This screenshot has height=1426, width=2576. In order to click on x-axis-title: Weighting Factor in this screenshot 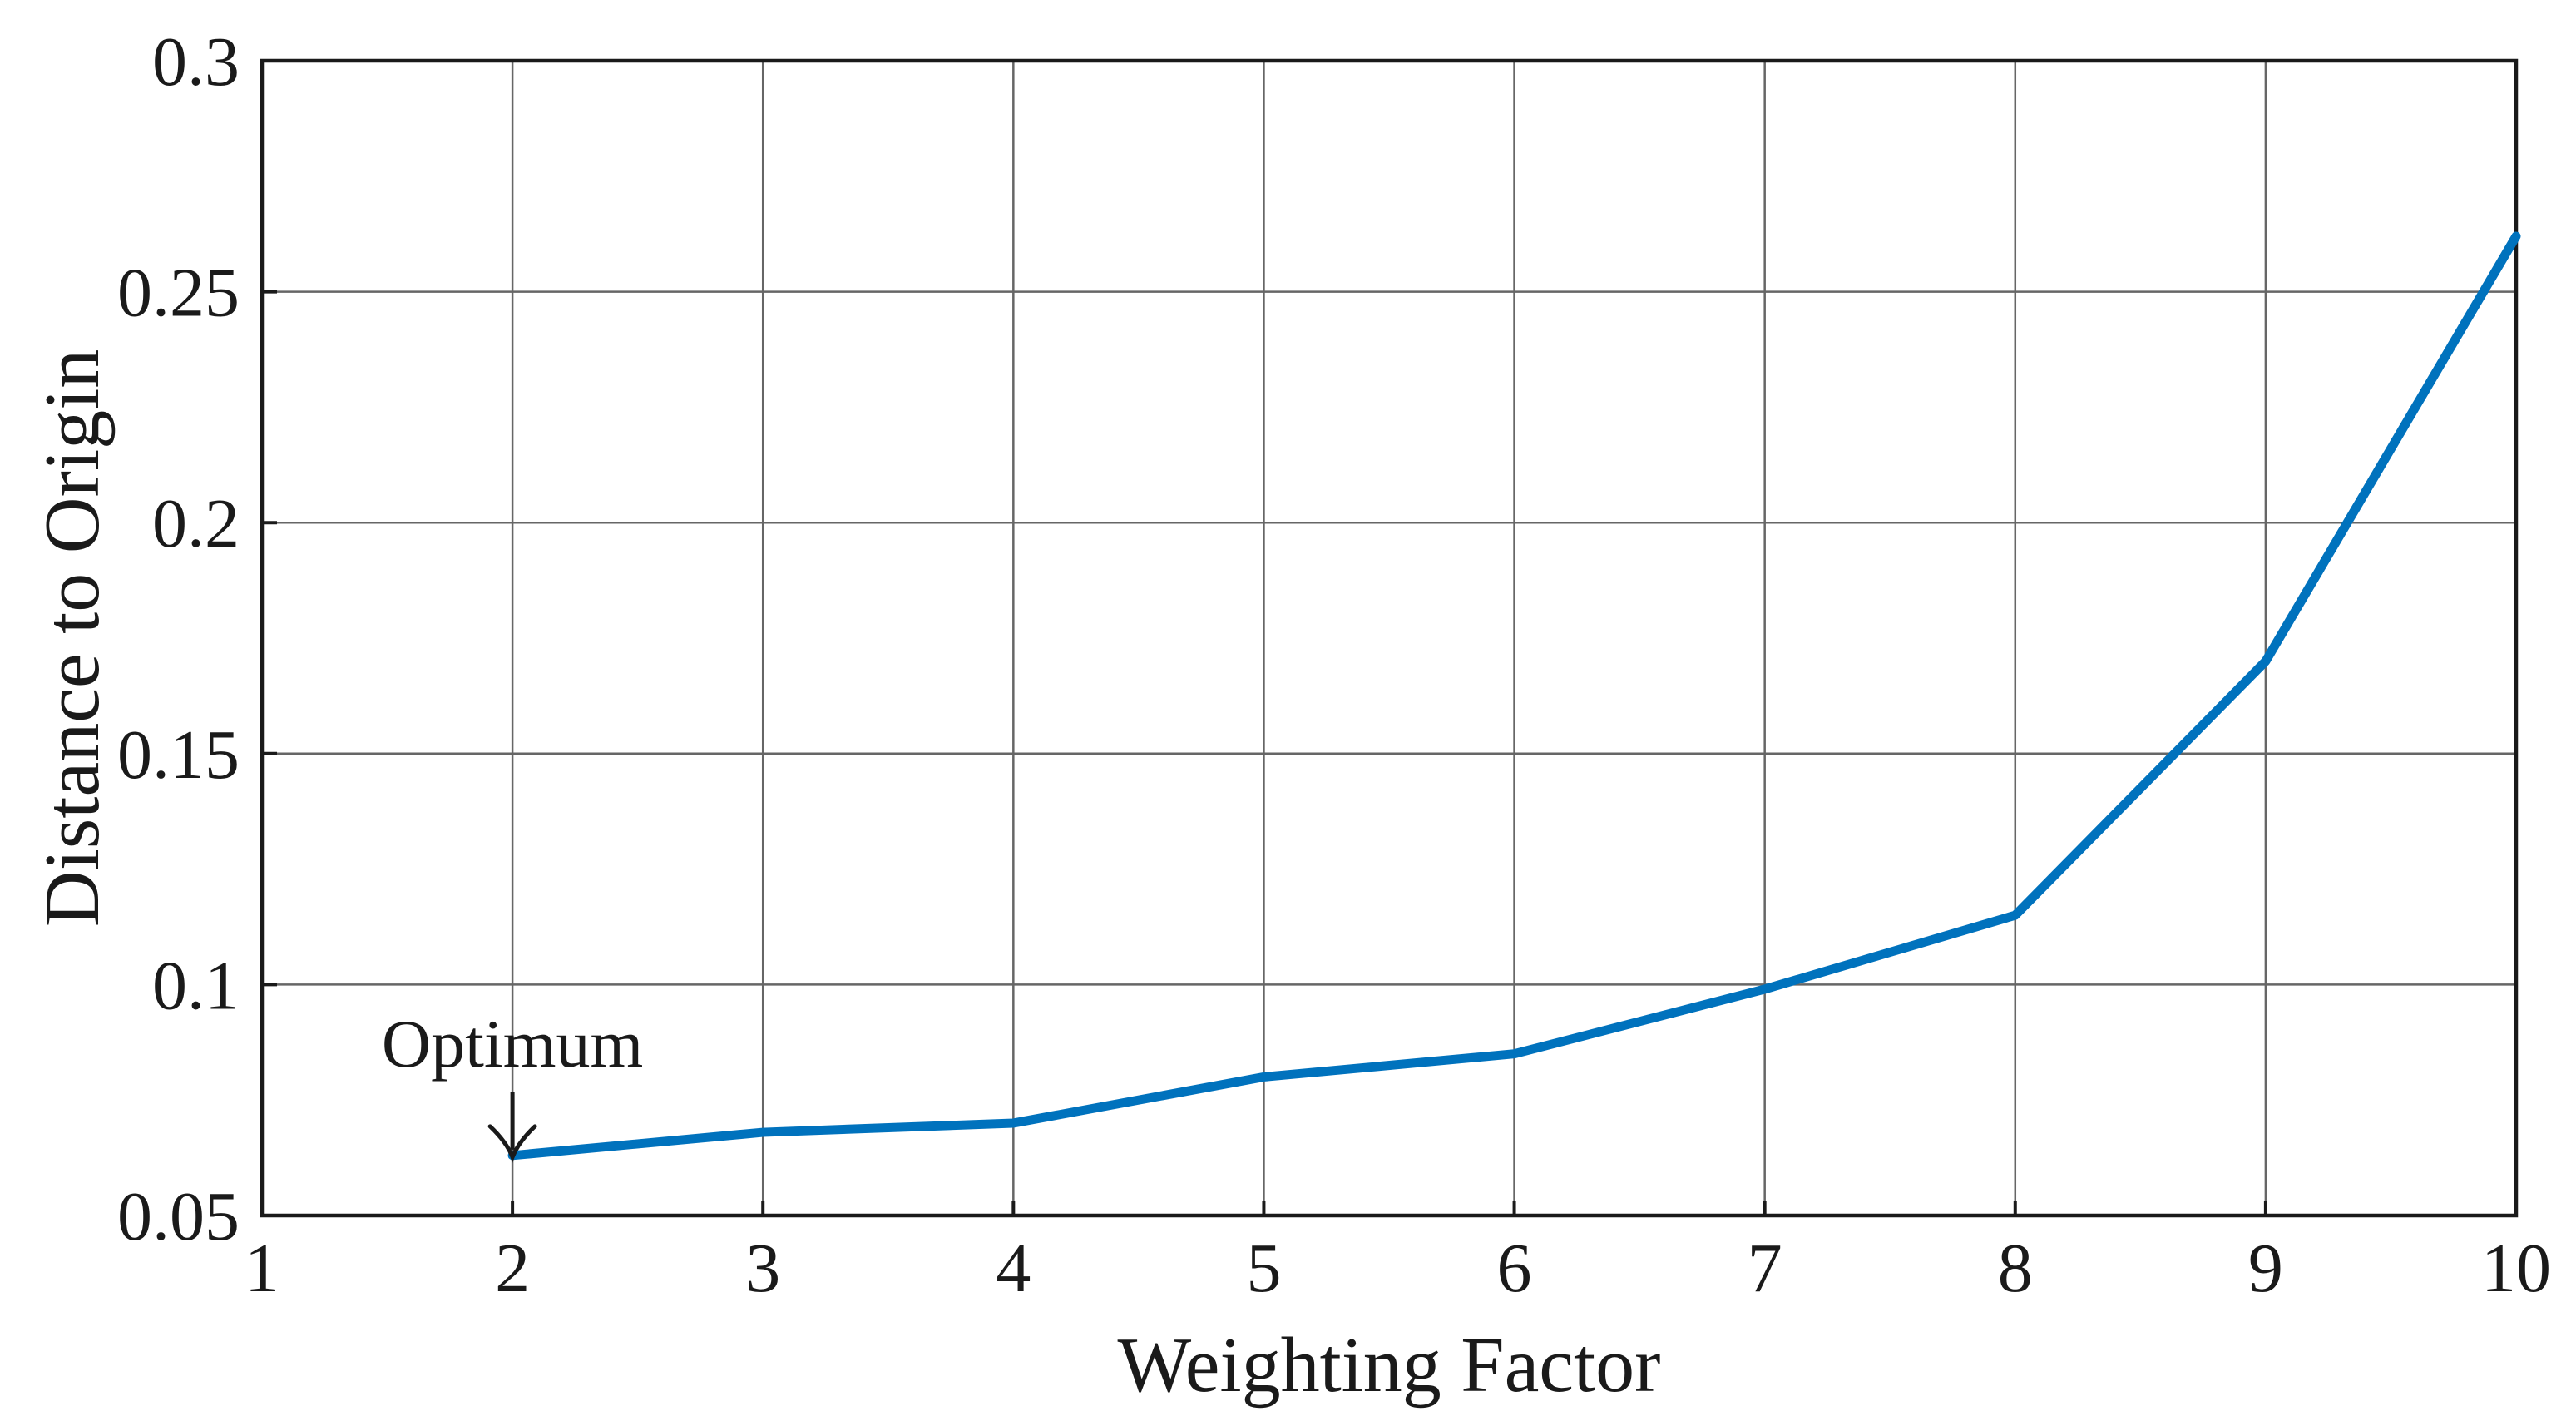, I will do `click(1389, 1365)`.